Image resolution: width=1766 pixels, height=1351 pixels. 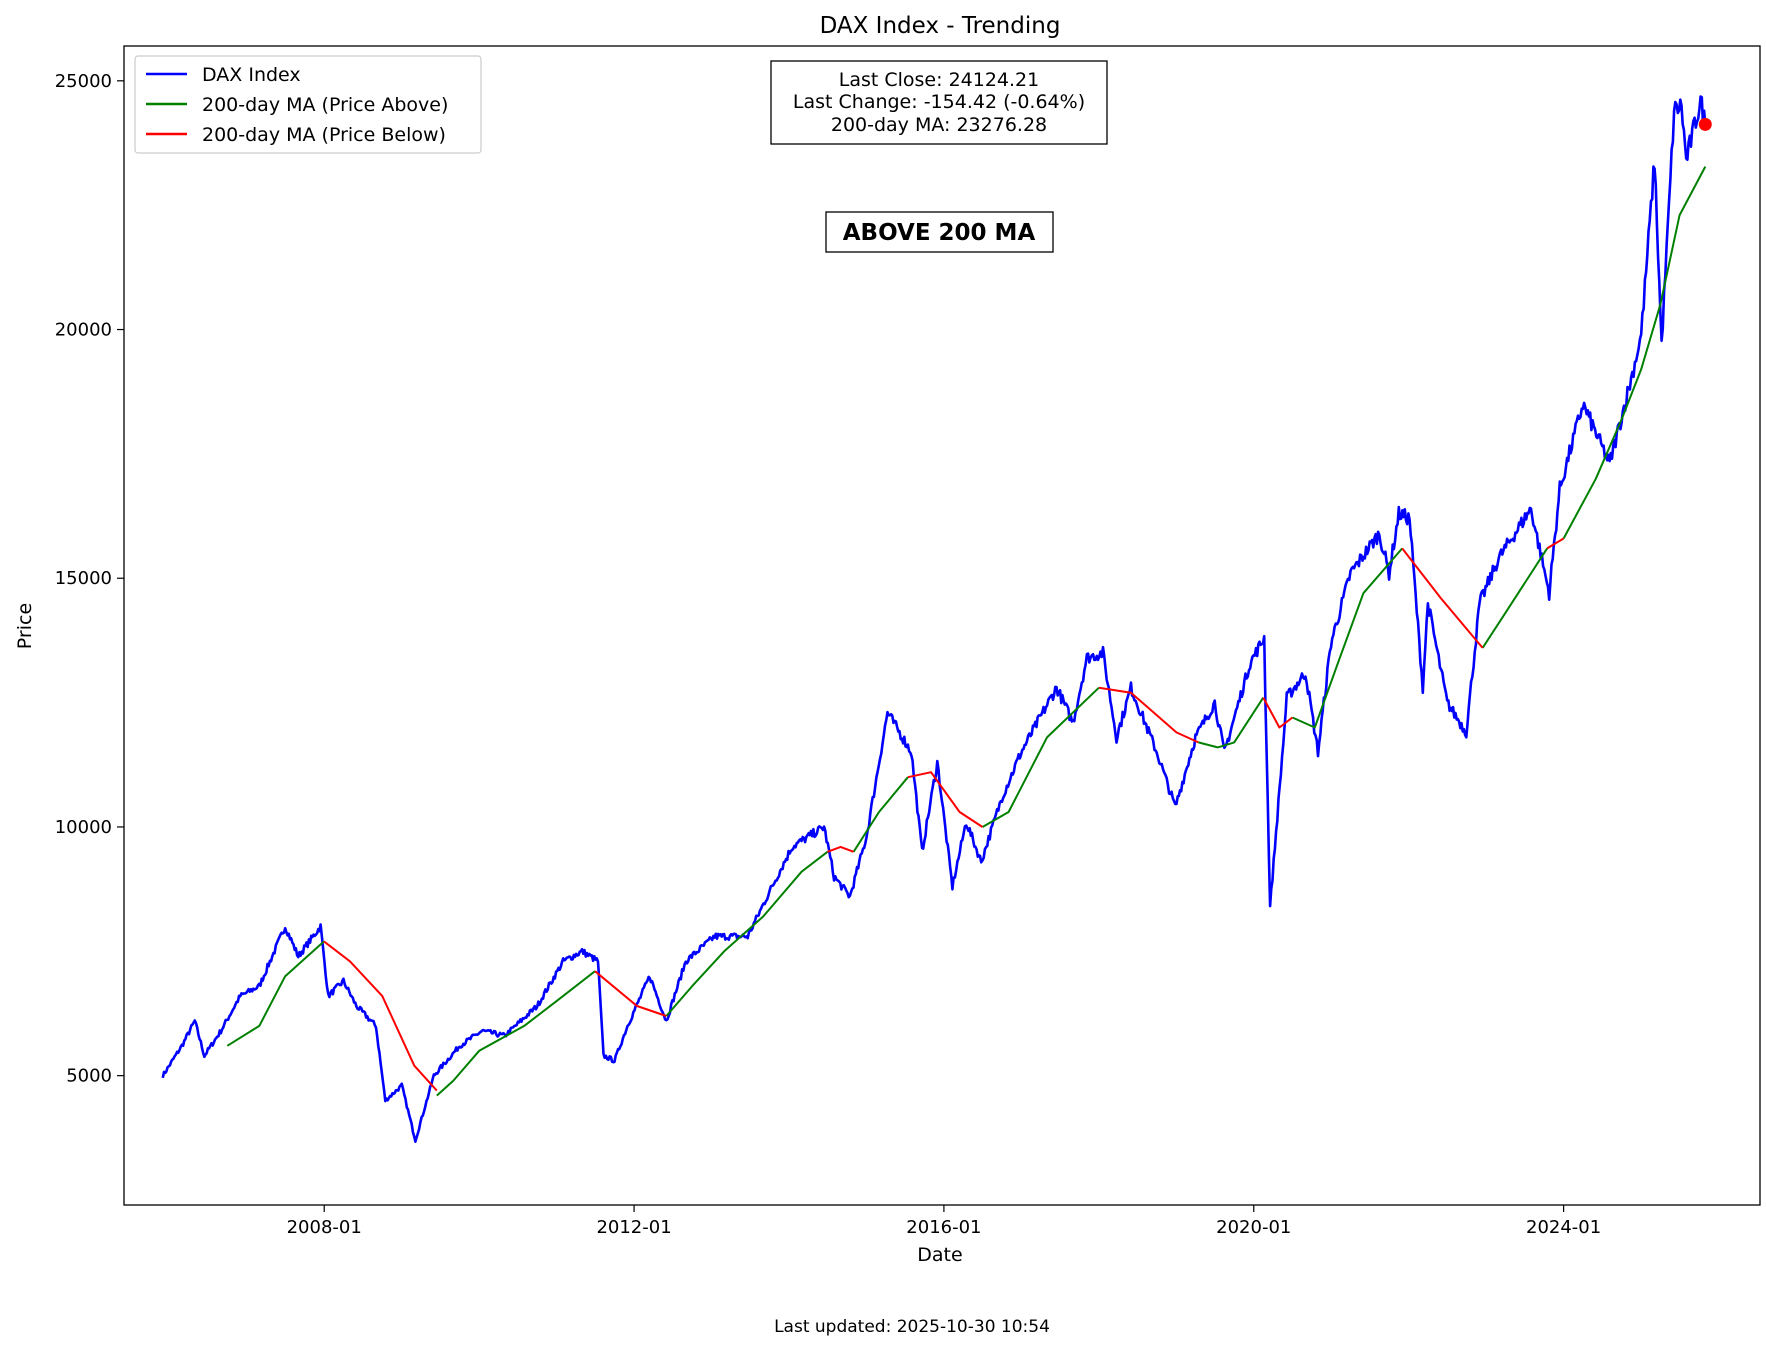 I want to click on info-box-frame, so click(x=939, y=102).